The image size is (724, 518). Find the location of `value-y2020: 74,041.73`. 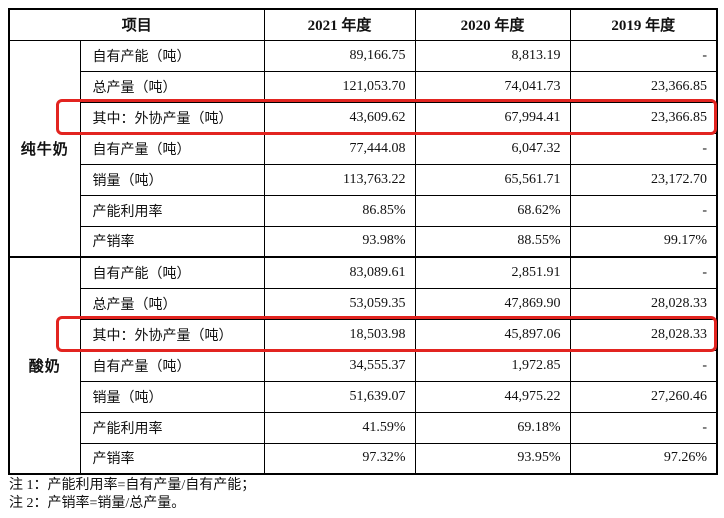

value-y2020: 74,041.73 is located at coordinates (492, 86).